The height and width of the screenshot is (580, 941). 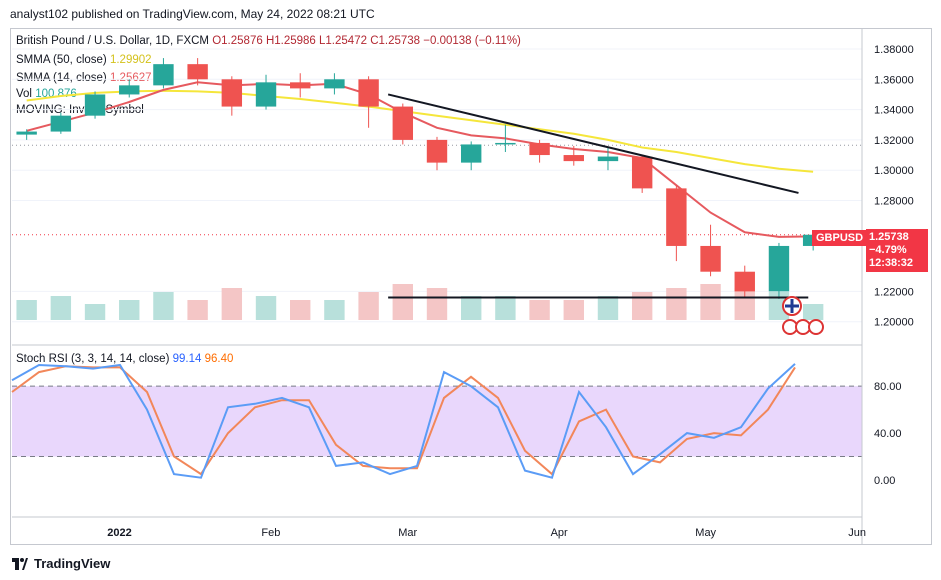 I want to click on legend-high: H1.25986, so click(x=290, y=41).